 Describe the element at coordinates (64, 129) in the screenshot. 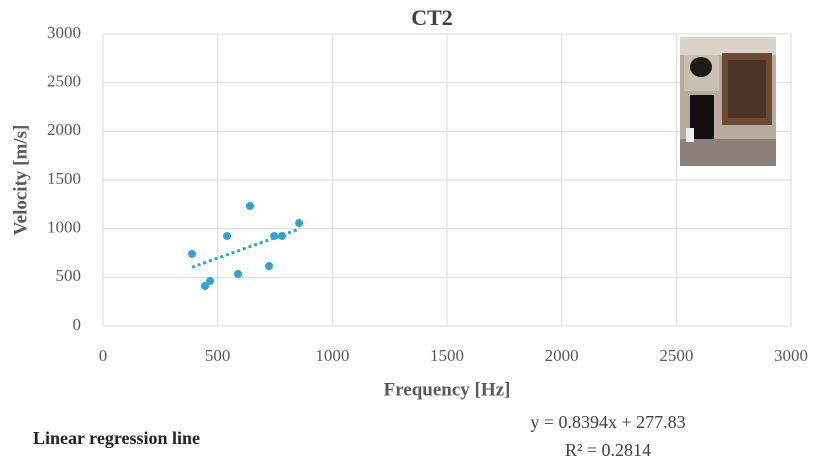

I see `y-tick-label: 2000` at that location.